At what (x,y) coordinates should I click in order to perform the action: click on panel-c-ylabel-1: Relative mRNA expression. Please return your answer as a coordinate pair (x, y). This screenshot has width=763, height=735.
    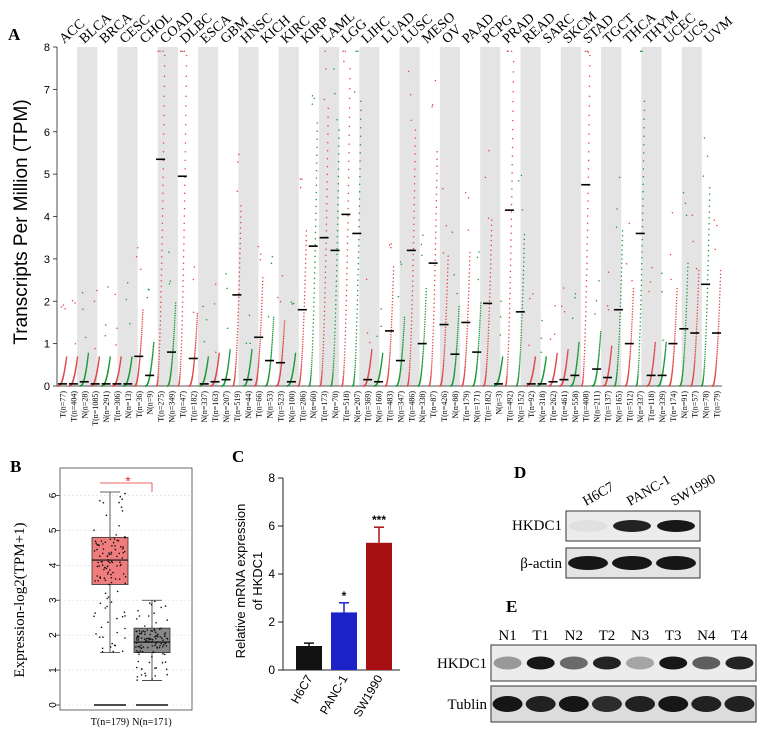
    Looking at the image, I should click on (240, 581).